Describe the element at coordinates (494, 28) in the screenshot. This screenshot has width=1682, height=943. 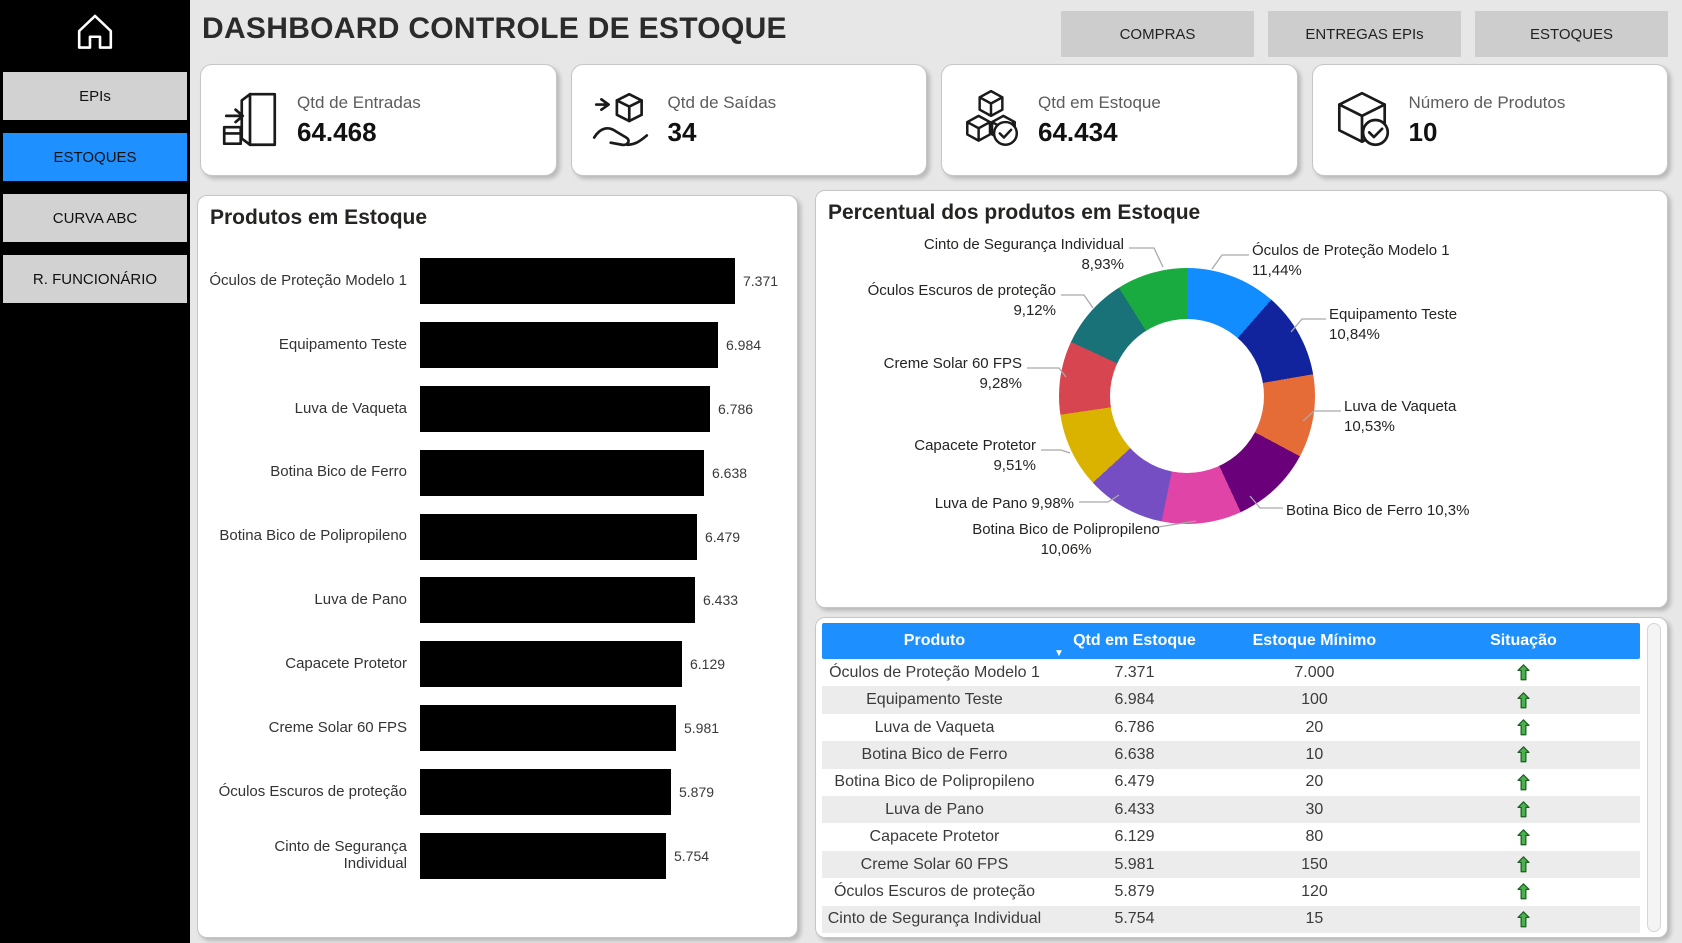
I see `page-title: DASHBOARD CONTROLE DE ESTOQUE` at that location.